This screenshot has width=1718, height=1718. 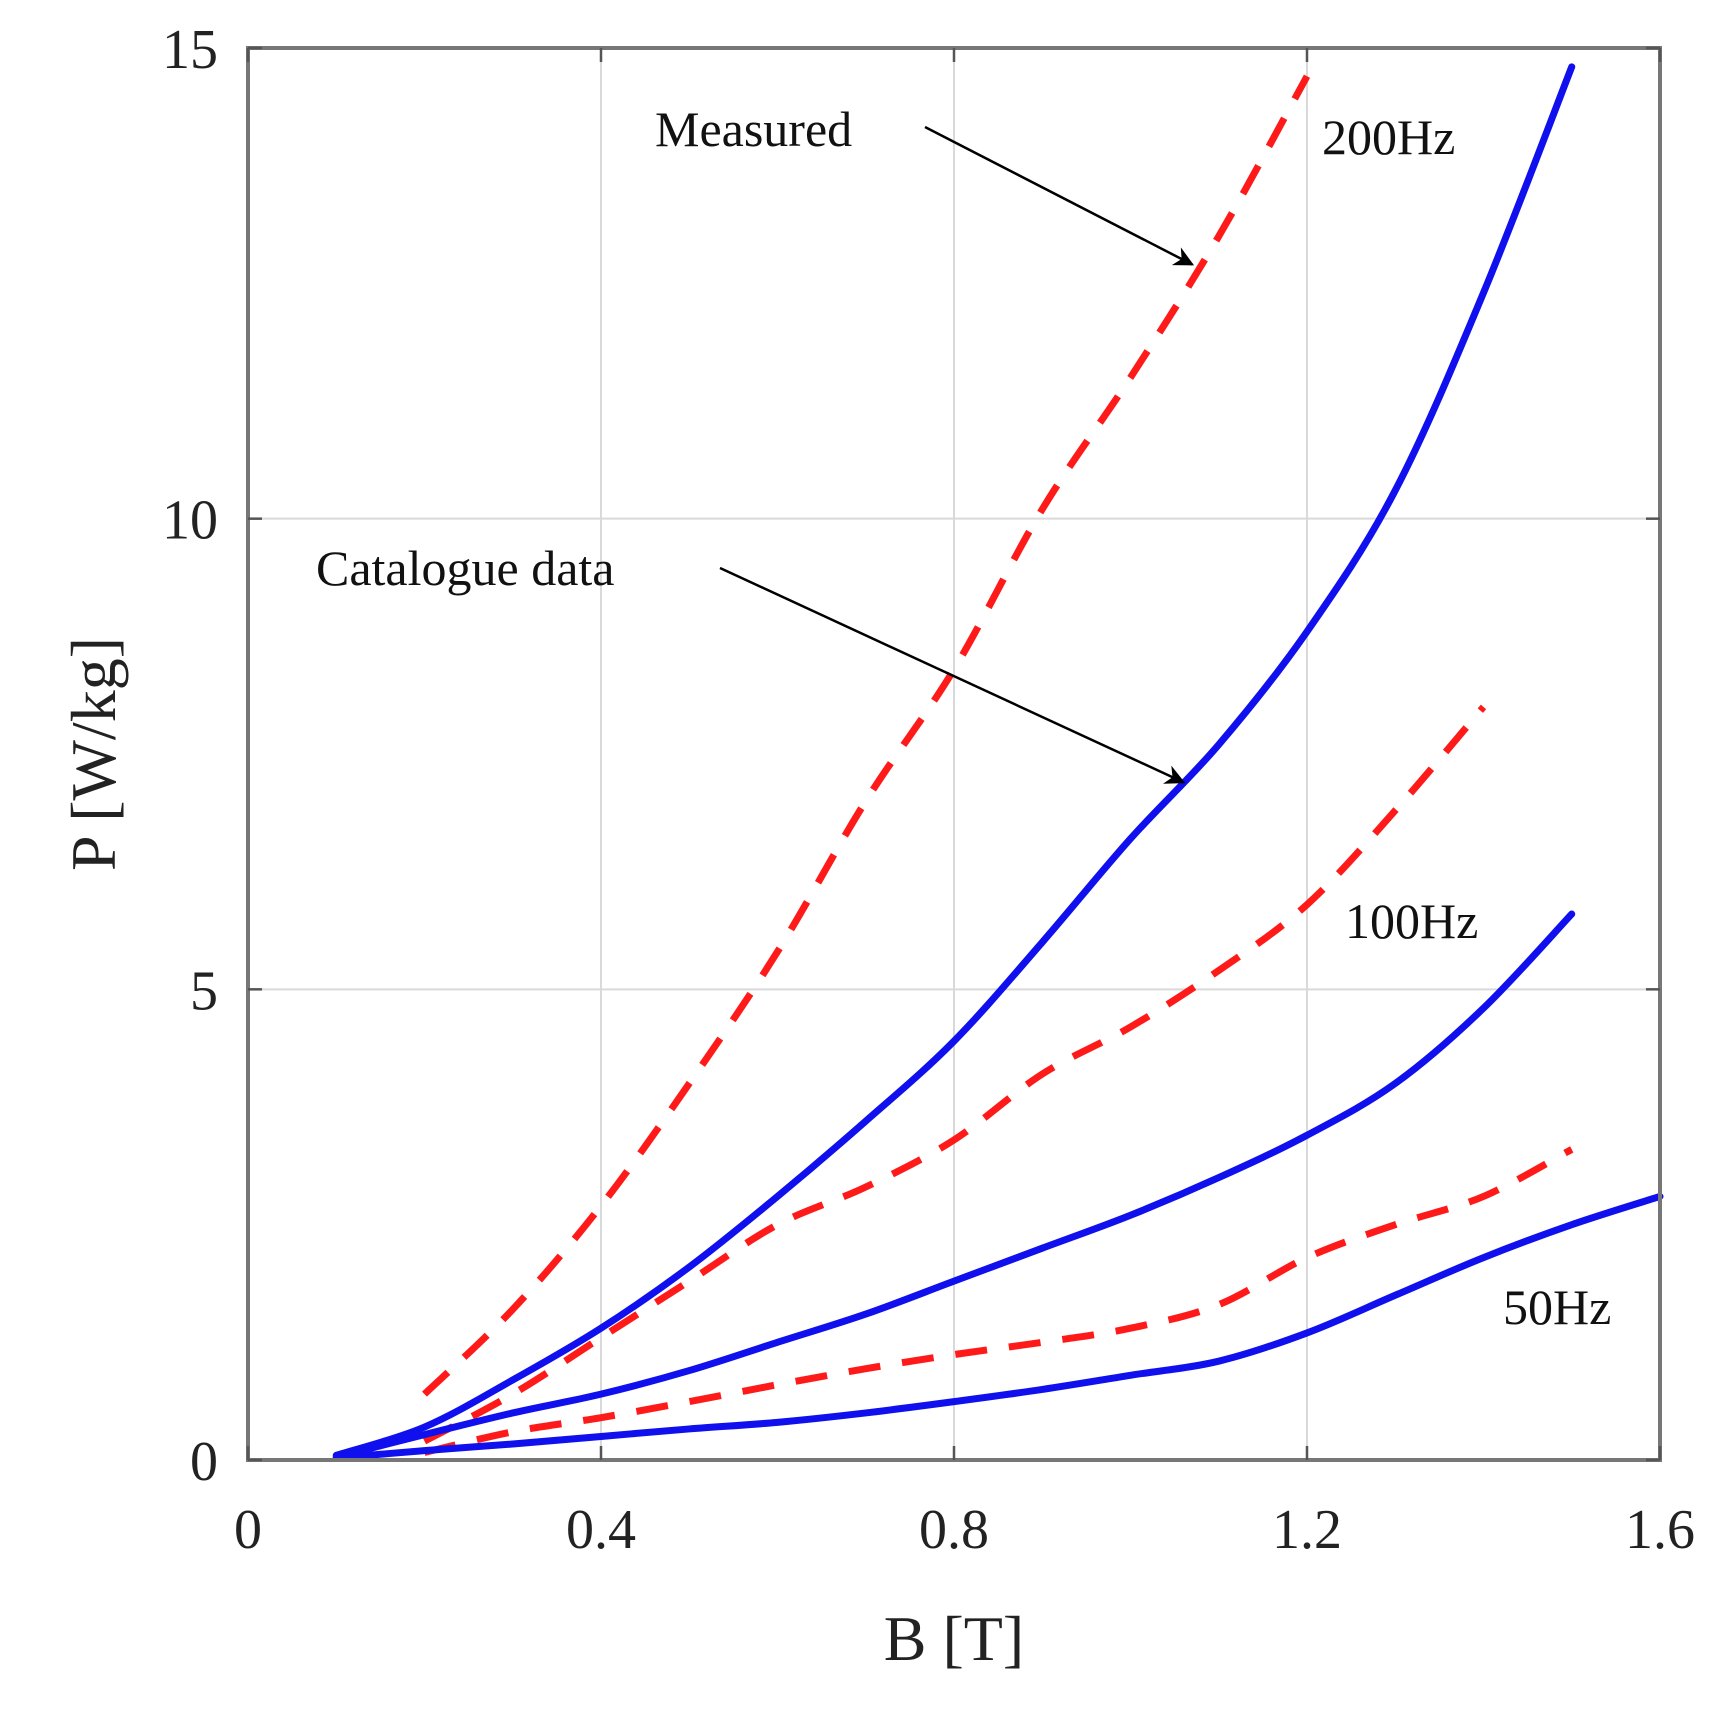 I want to click on y-tick-label: 10, so click(x=190, y=521).